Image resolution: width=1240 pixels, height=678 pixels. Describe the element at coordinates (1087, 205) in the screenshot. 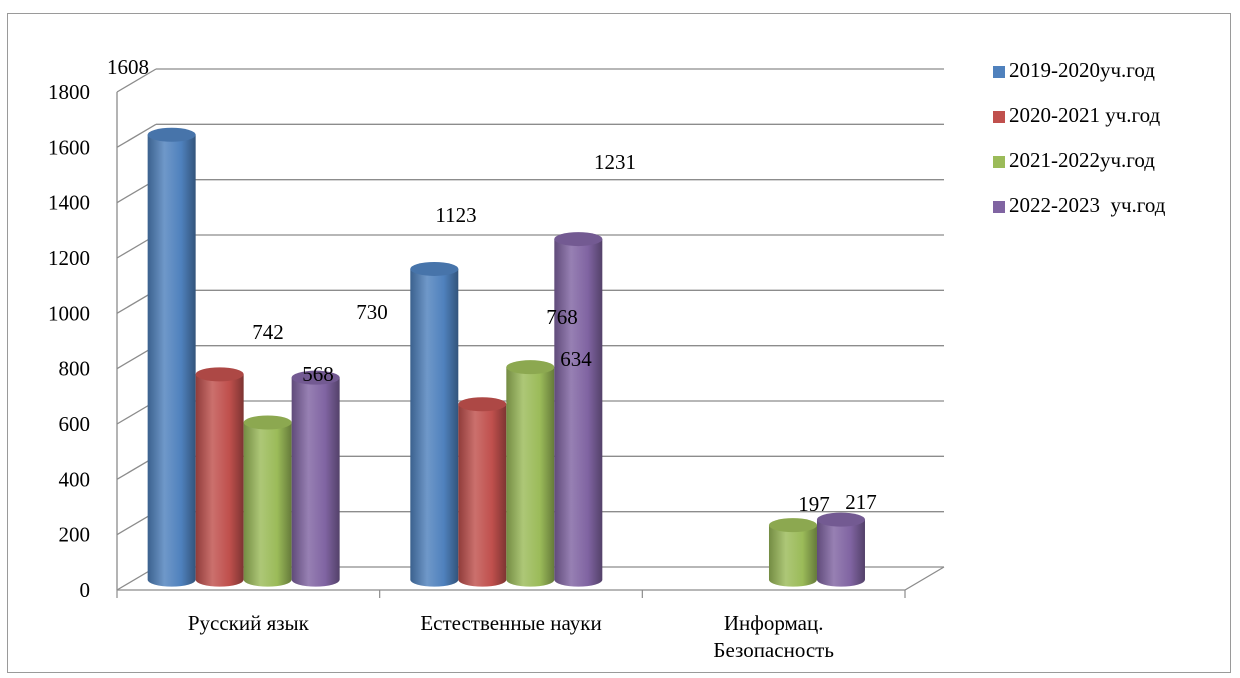

I see `legend-label: 2022-2023 уч.год` at that location.